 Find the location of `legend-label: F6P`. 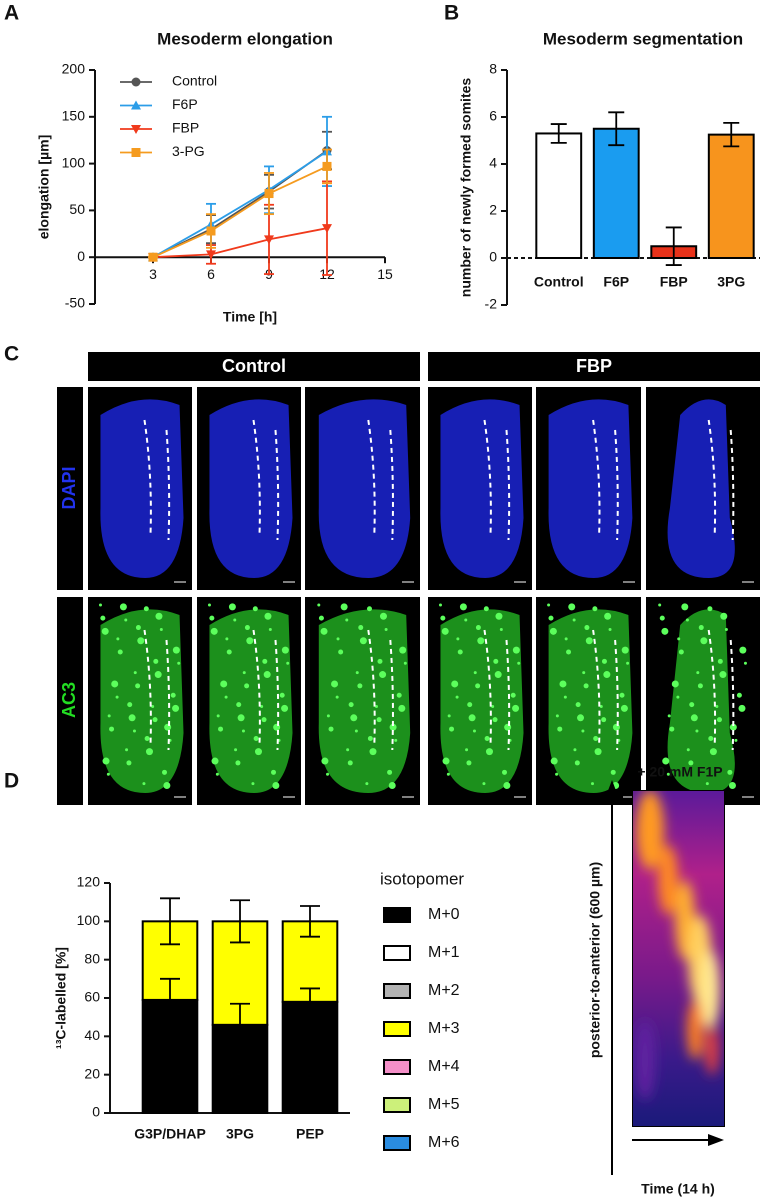

legend-label: F6P is located at coordinates (185, 104).